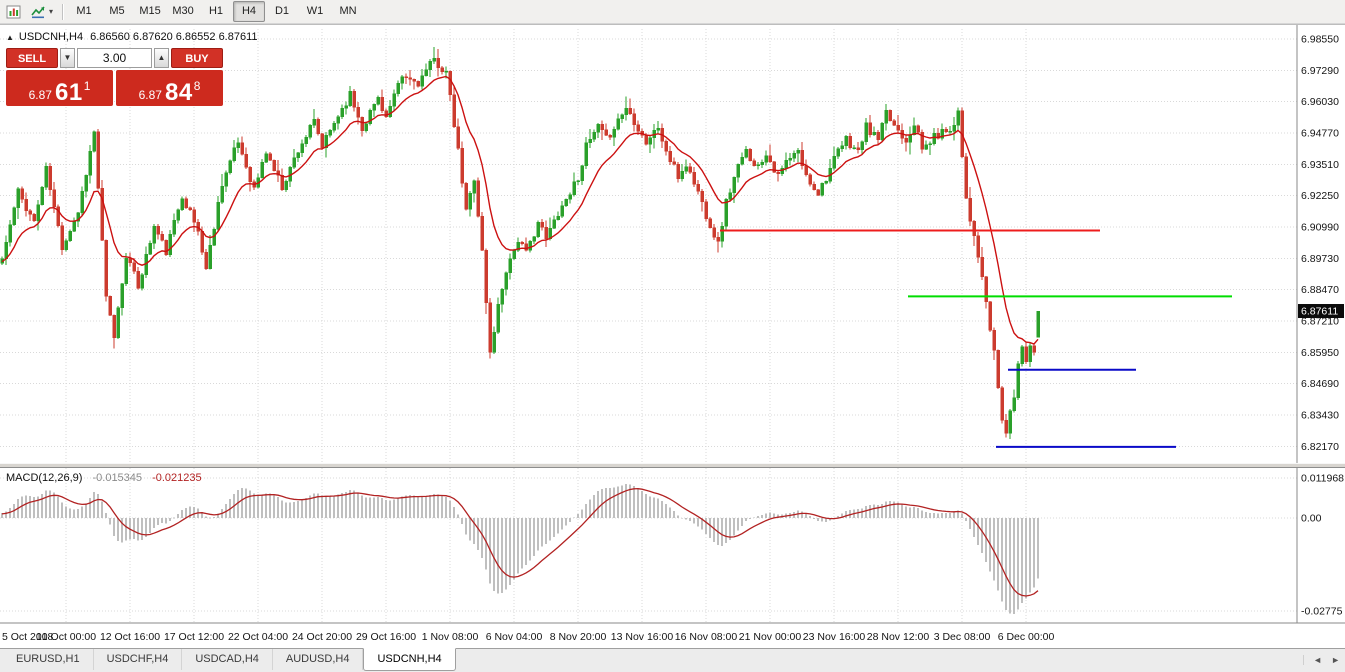 Image resolution: width=1345 pixels, height=672 pixels. I want to click on svg-text: 6.82170, so click(1320, 447).